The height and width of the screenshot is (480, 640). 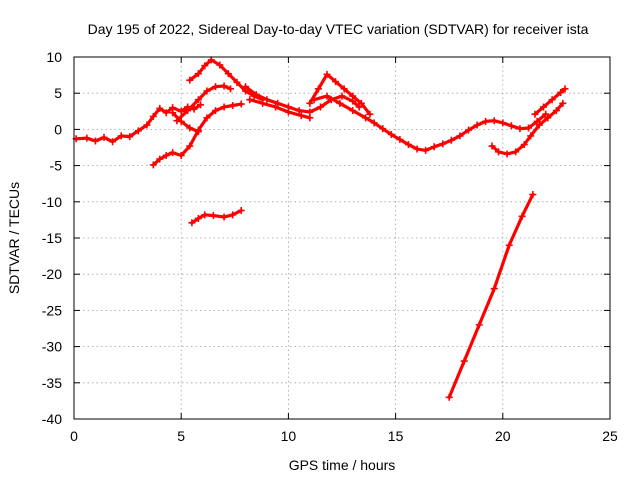 I want to click on x-tick-label: 0, so click(x=74, y=436).